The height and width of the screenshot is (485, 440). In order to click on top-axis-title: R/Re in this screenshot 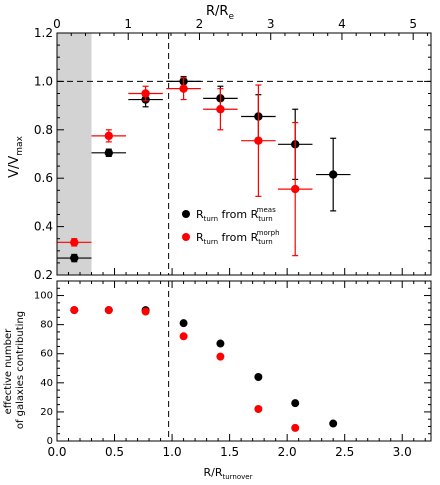, I will do `click(220, 13)`.